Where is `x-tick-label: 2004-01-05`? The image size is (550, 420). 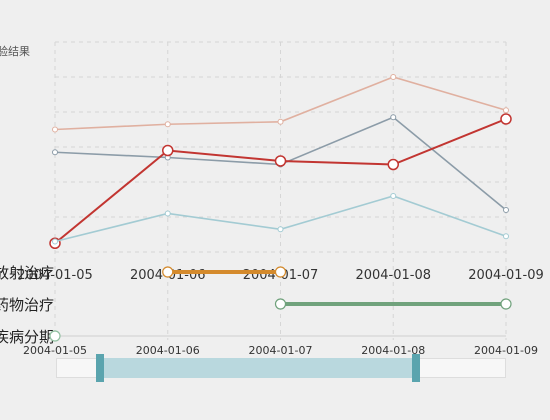
x-tick-label: 2004-01-05 is located at coordinates (55, 275).